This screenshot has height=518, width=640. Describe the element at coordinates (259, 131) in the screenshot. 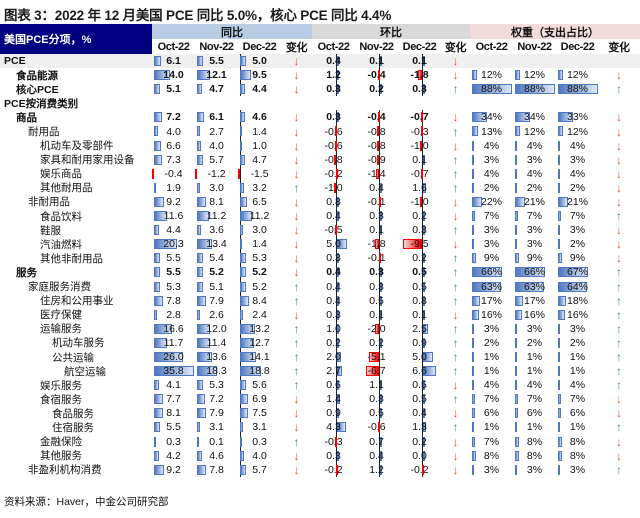

I see `yoy-value: 1.4` at that location.